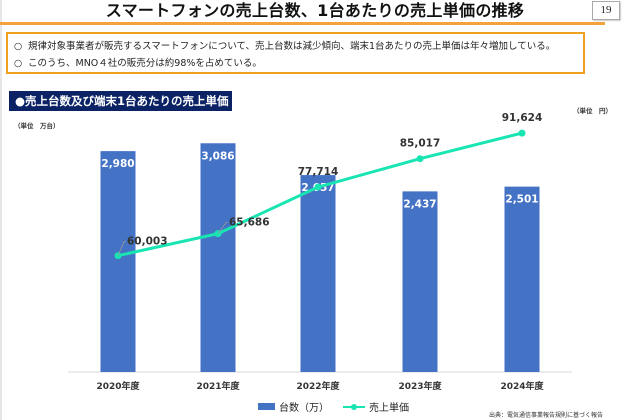 This screenshot has height=420, width=630. Describe the element at coordinates (315, 10) in the screenshot. I see `page-title: スマートフォンの売上台数、1台あたりの売上単価の推移` at that location.